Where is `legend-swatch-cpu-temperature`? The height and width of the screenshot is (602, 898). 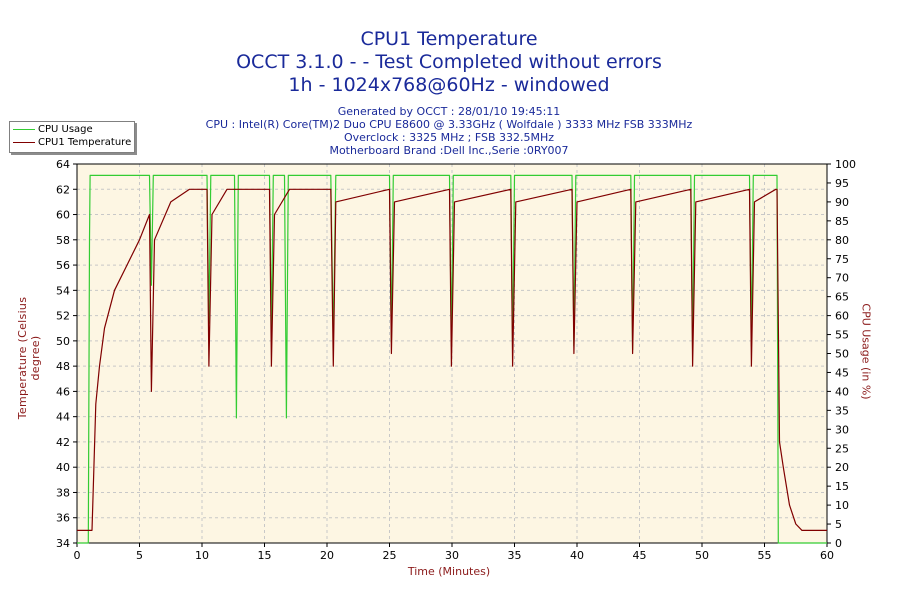
legend-swatch-cpu-temperature is located at coordinates (24, 142).